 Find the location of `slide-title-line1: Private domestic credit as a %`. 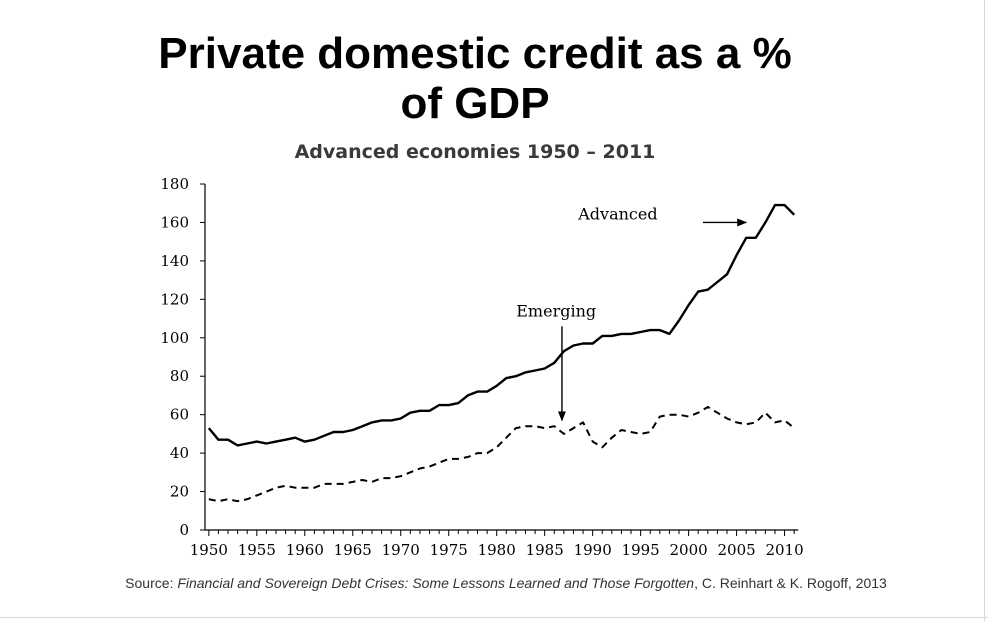

slide-title-line1: Private domestic credit as a % is located at coordinates (475, 53).